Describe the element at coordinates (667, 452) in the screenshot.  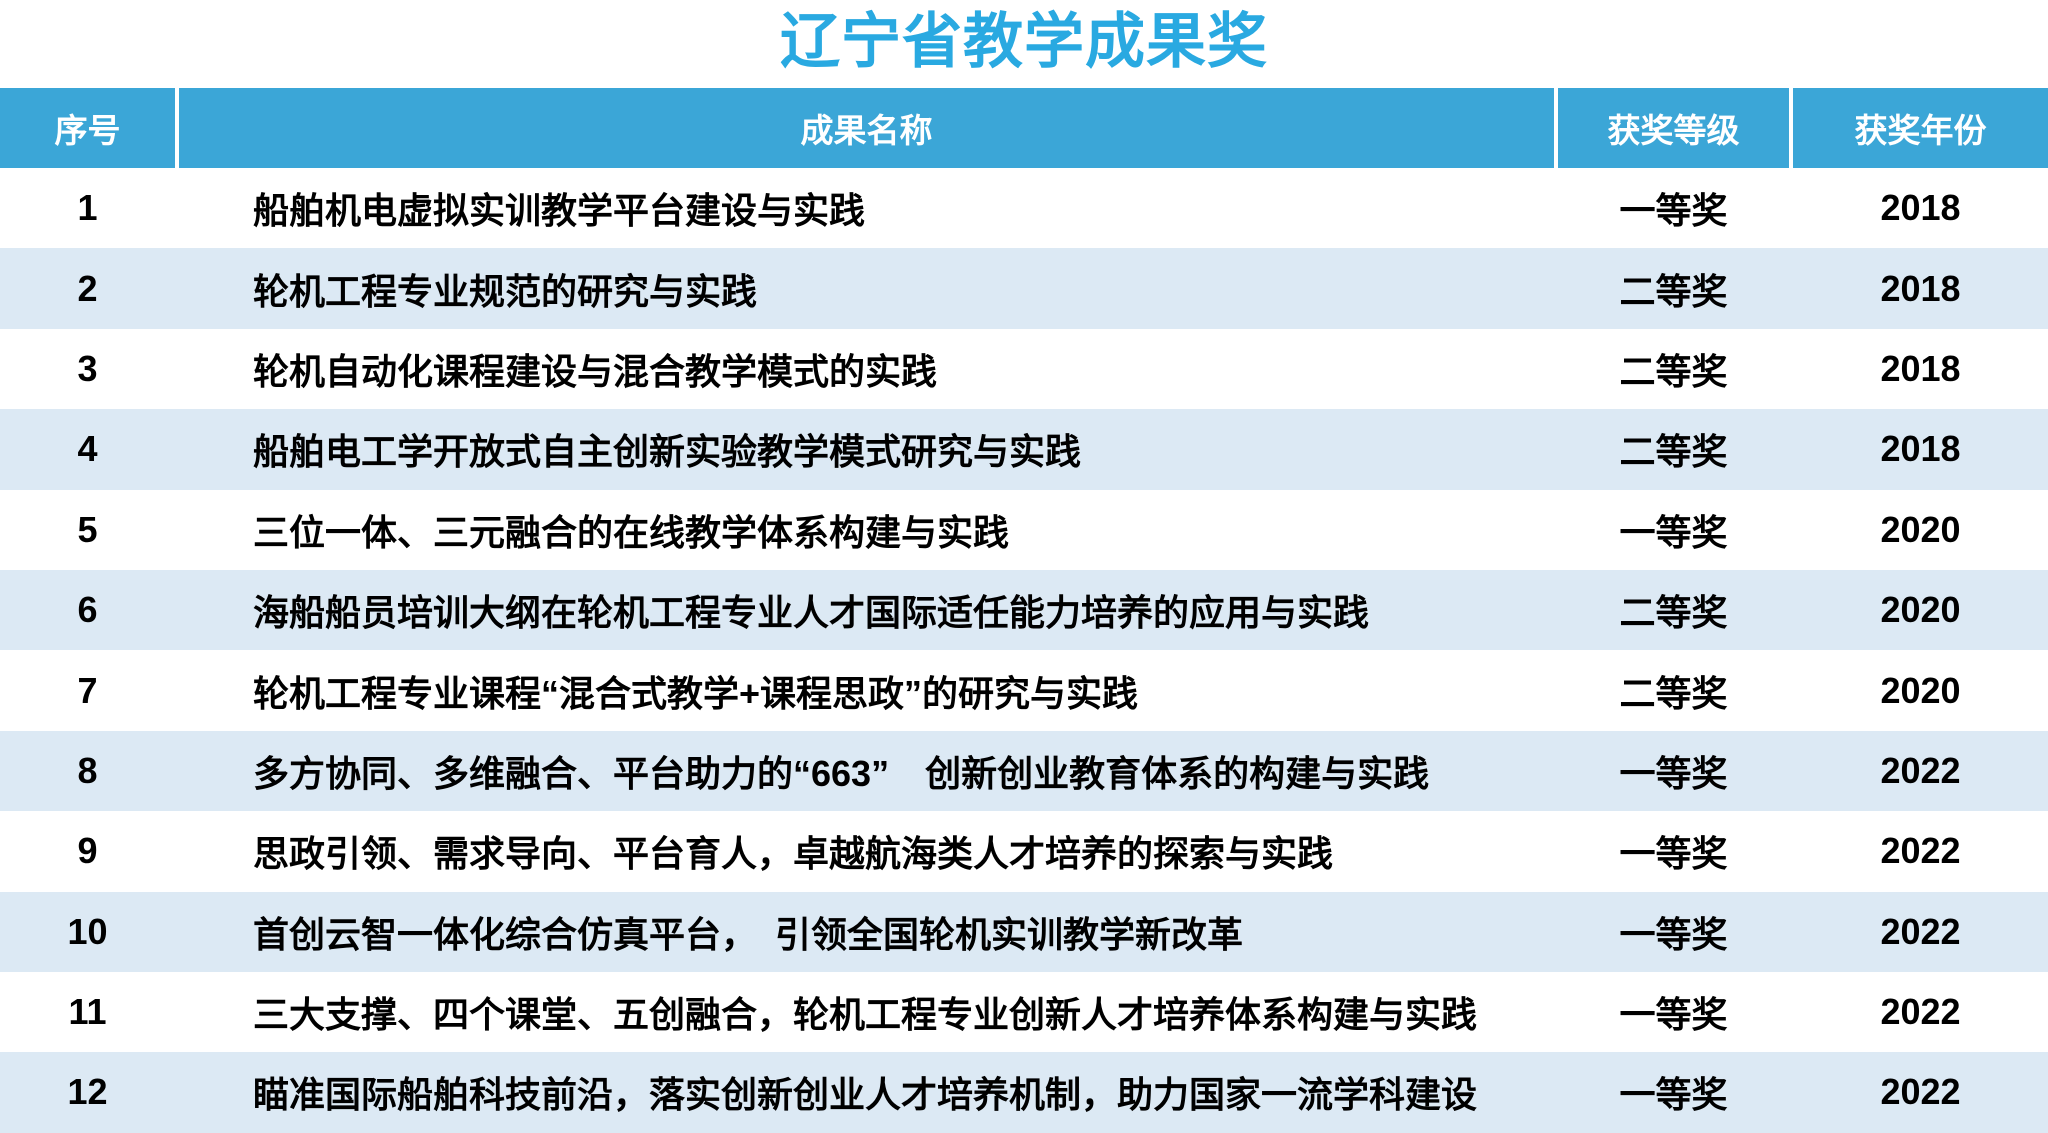
I see `achievement-name-cell: 船舶电工学开放式自主创新实验教学模式研究与实践` at that location.